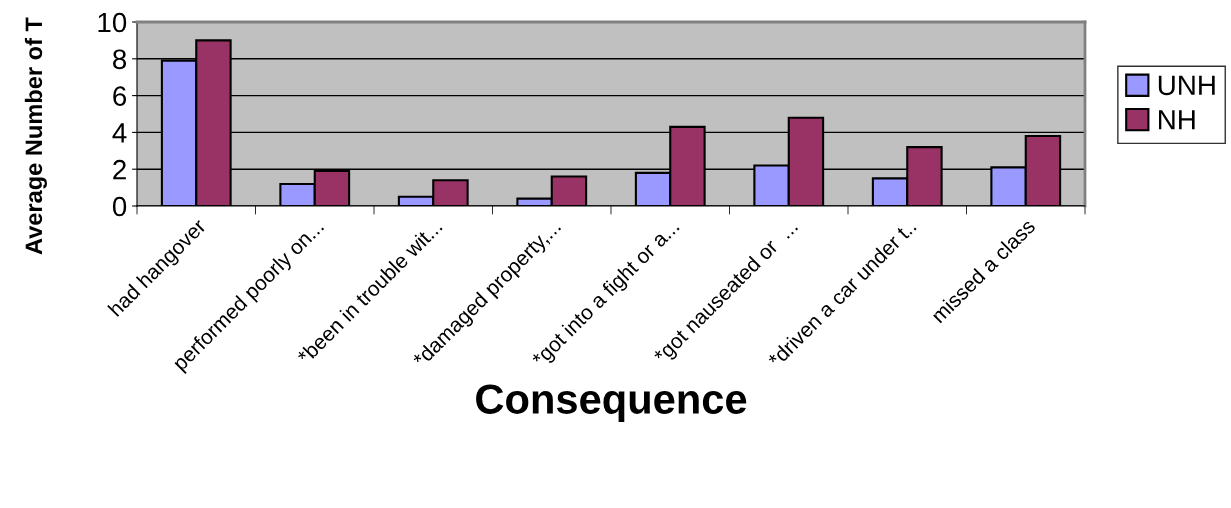  I want to click on y-tick-label: 2, so click(119, 169).